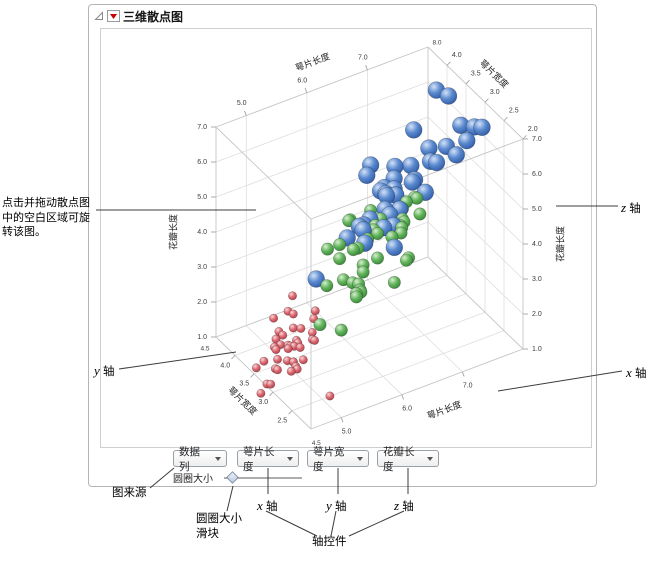 The width and height of the screenshot is (670, 565). I want to click on dropdown-label: 萼片长度, so click(259, 459).